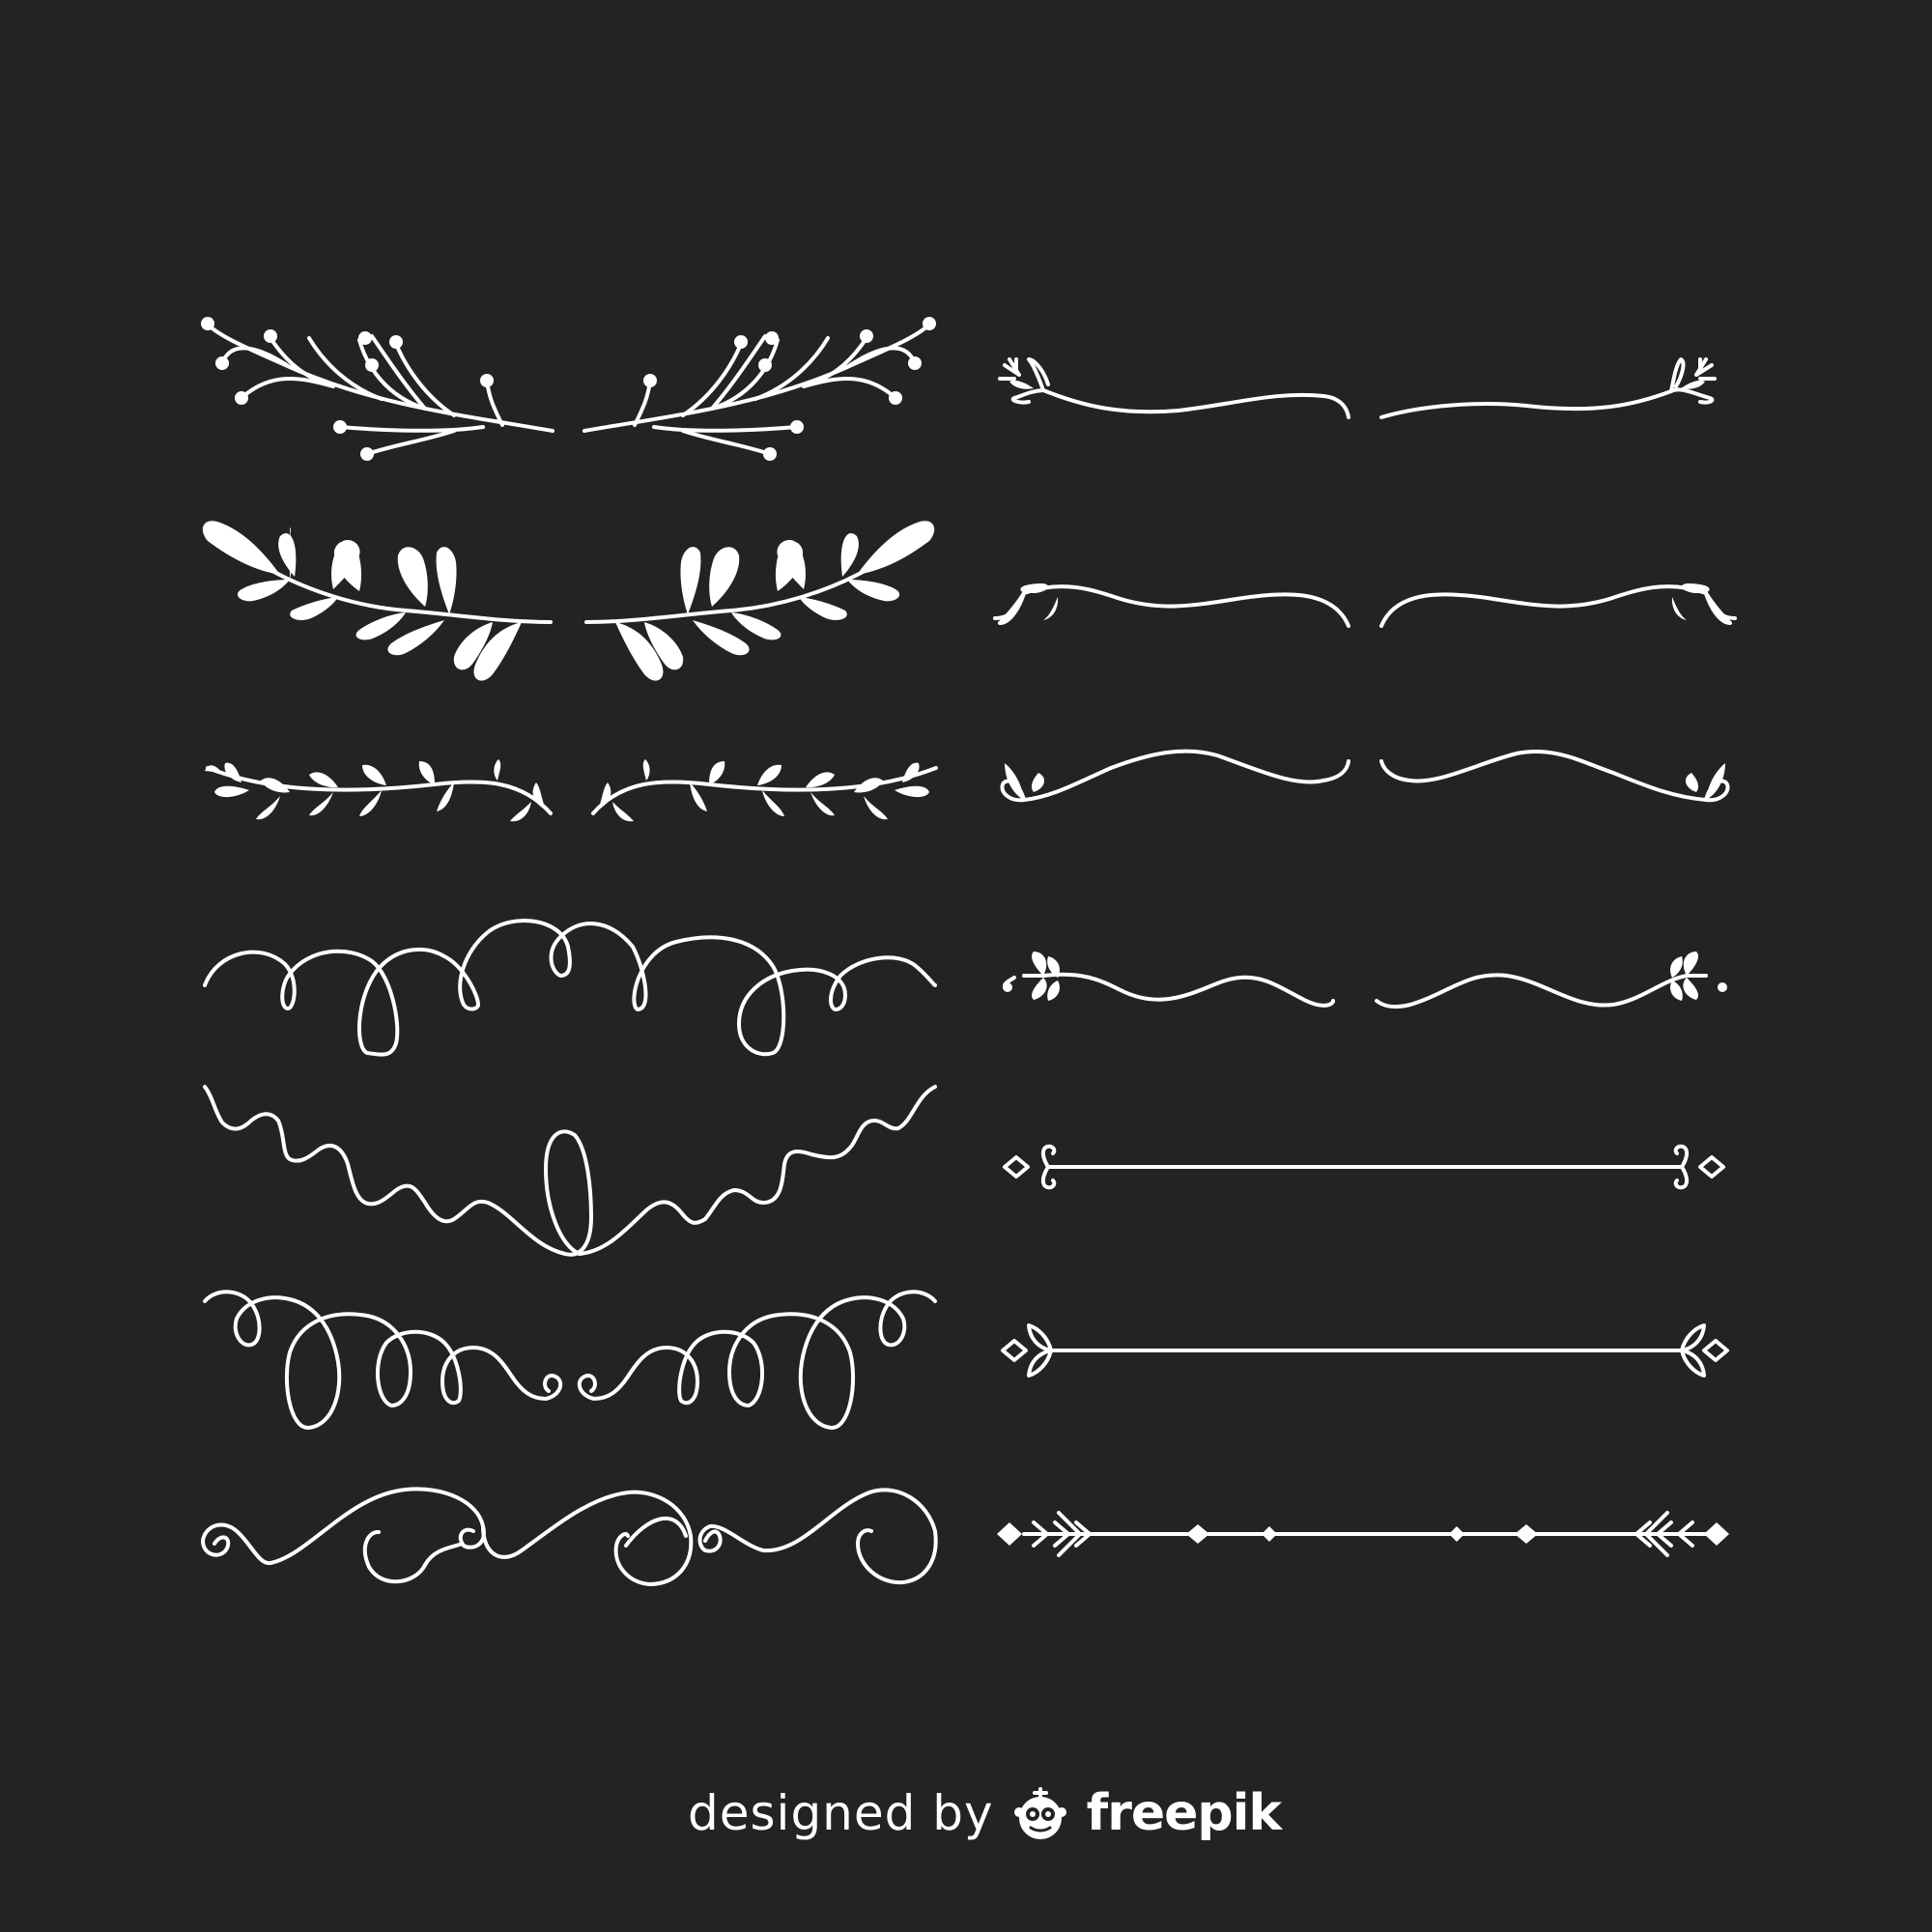  What do you see at coordinates (569, 1536) in the screenshot?
I see `swirl-scroll-divider` at bounding box center [569, 1536].